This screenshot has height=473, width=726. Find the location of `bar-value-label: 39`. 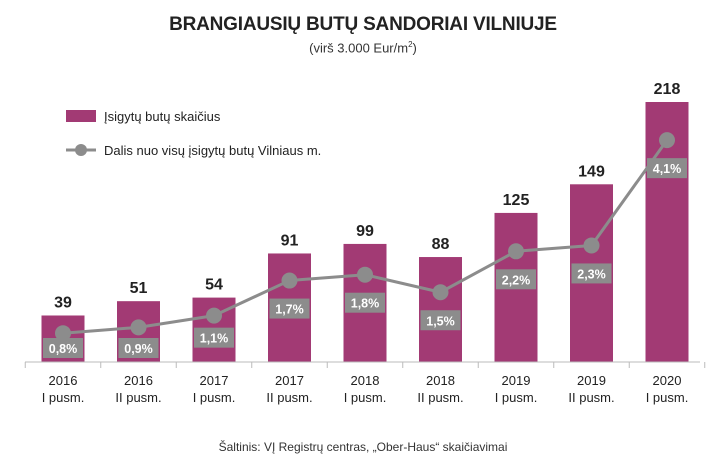

bar-value-label: 39 is located at coordinates (63, 302).